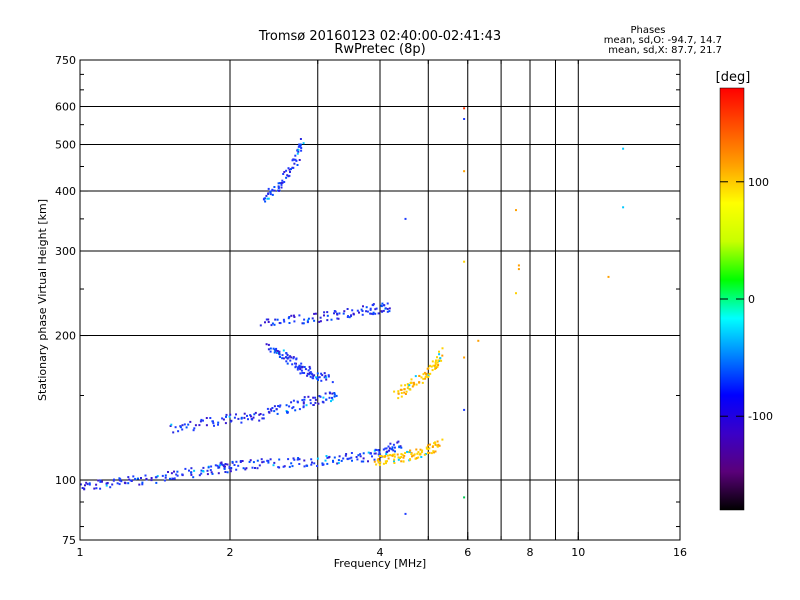 Image resolution: width=800 pixels, height=600 pixels. What do you see at coordinates (65, 336) in the screenshot?
I see `y-tick-label: 200` at bounding box center [65, 336].